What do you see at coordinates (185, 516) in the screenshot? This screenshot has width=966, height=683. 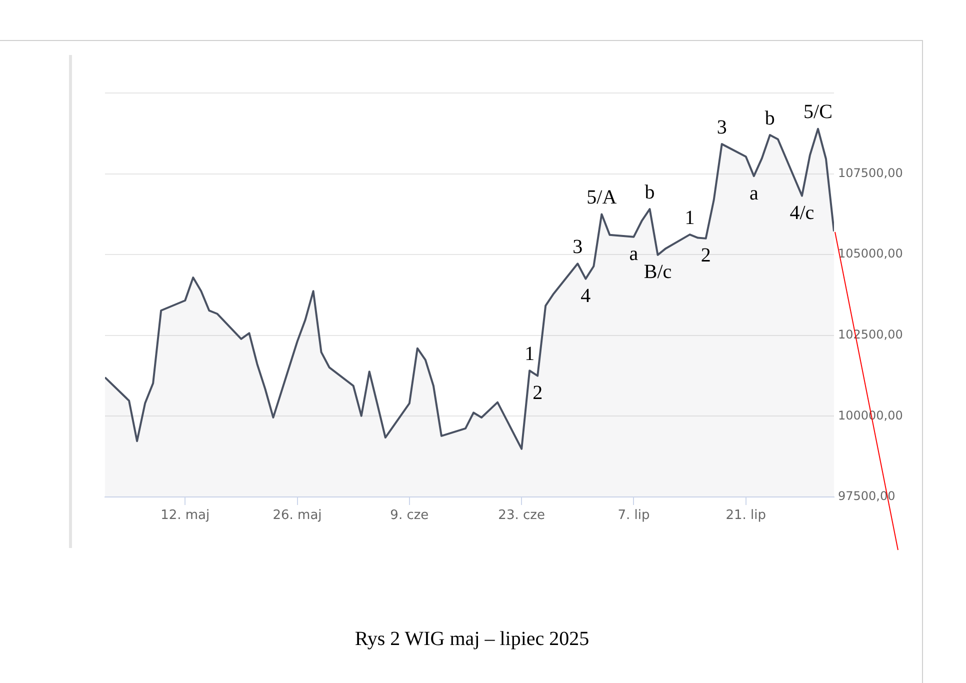 I see `x-tick-label: 12. maj` at bounding box center [185, 516].